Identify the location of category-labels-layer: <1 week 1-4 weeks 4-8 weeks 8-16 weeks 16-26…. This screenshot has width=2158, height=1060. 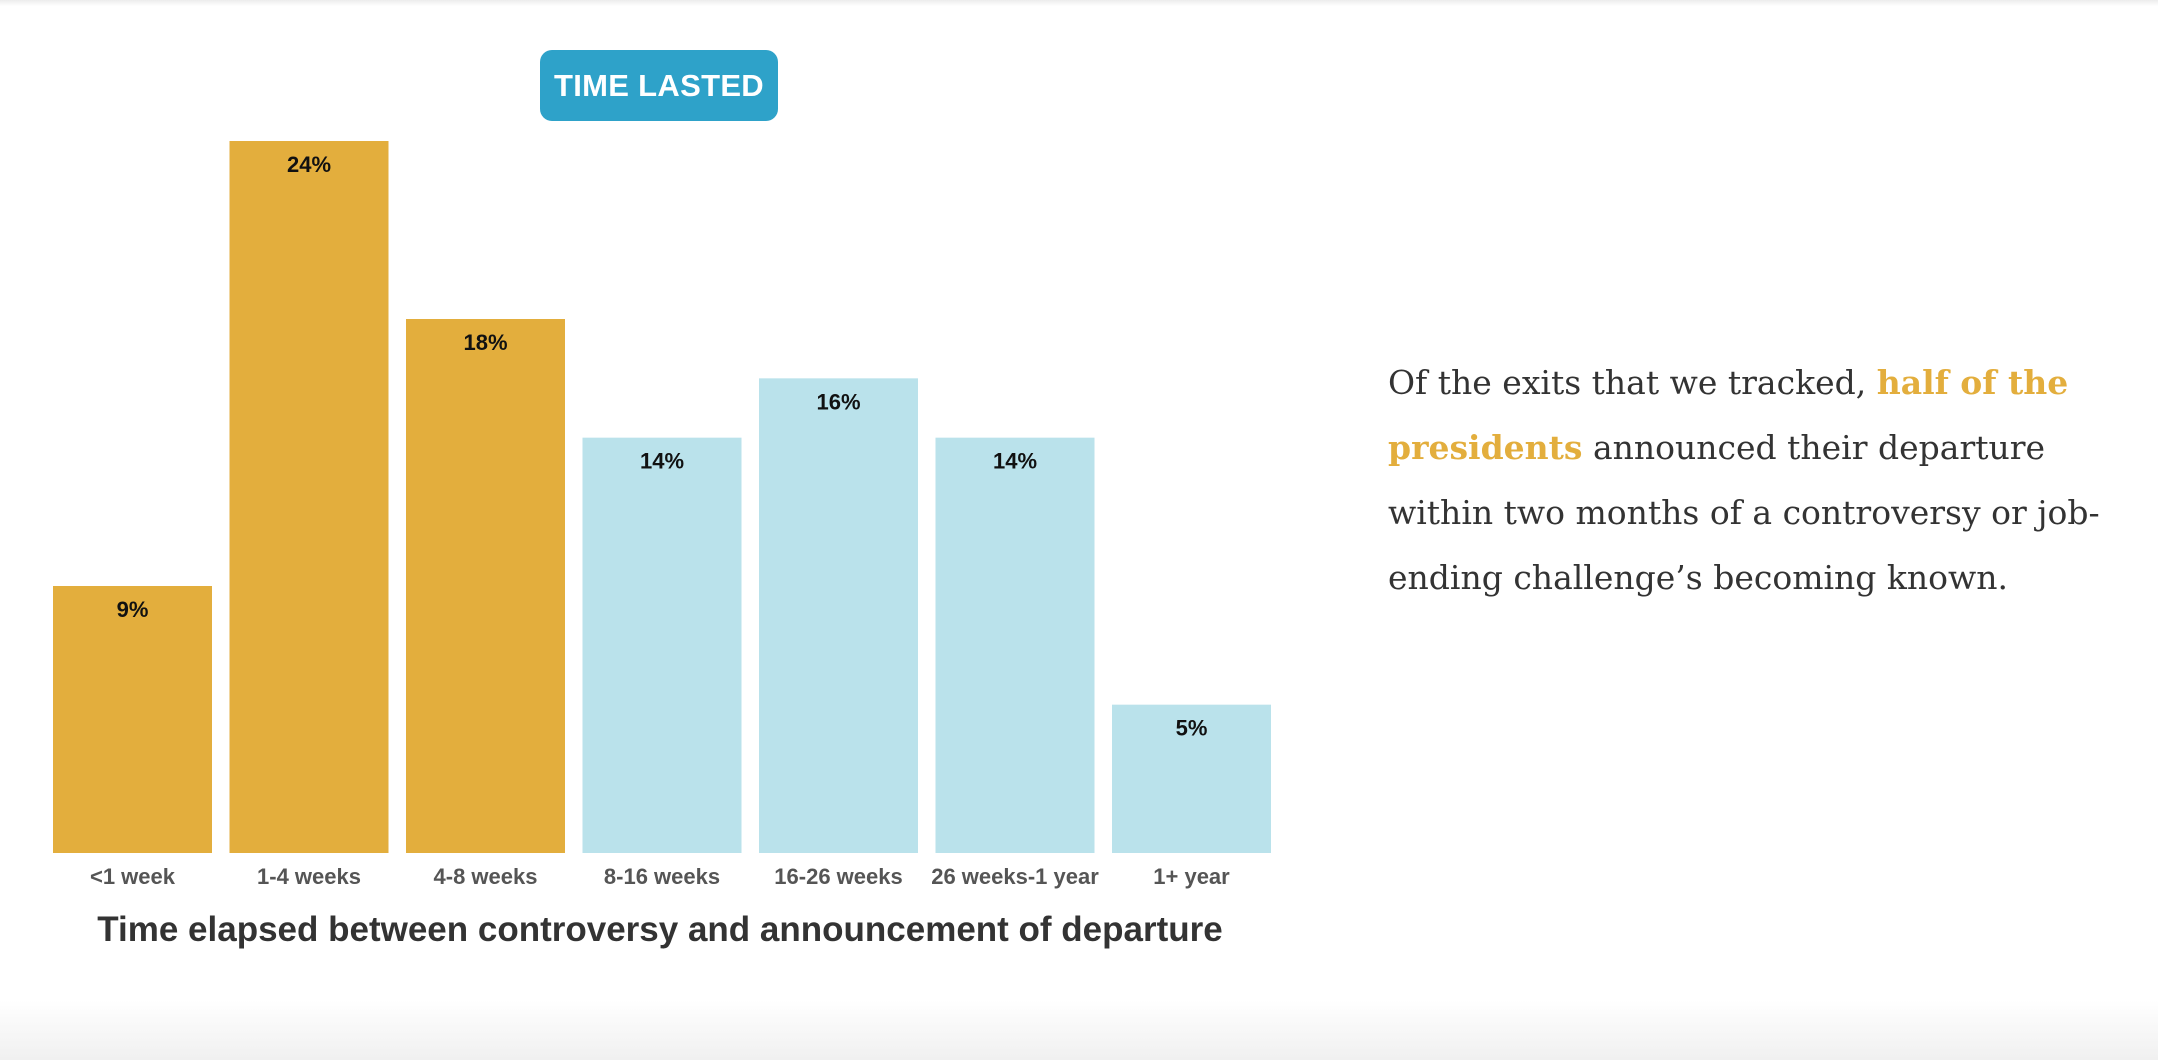
(660, 876).